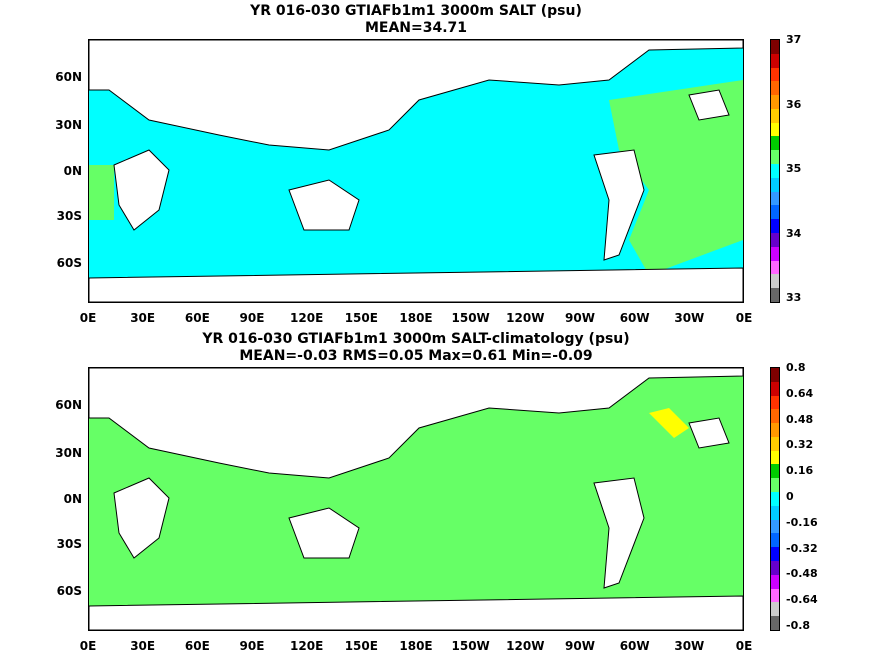 This screenshot has height=656, width=875. What do you see at coordinates (72, 499) in the screenshot?
I see `bottom-lat-0n: 0N` at bounding box center [72, 499].